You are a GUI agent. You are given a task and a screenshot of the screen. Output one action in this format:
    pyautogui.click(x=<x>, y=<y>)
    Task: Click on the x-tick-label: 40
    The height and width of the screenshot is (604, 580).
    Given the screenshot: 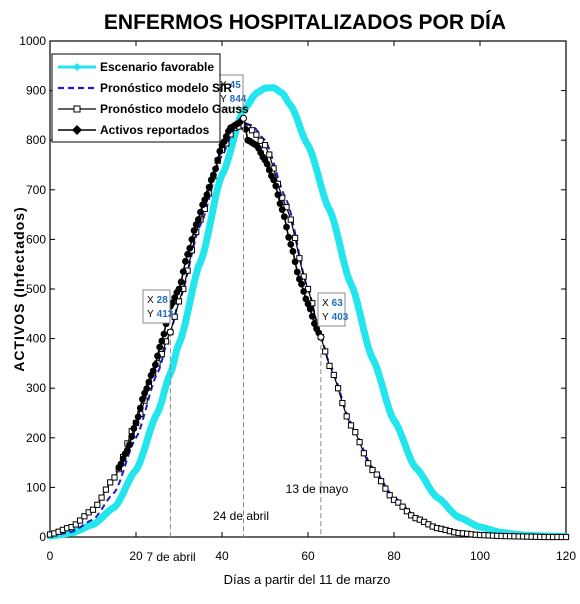 What is the action you would take?
    pyautogui.click(x=222, y=556)
    